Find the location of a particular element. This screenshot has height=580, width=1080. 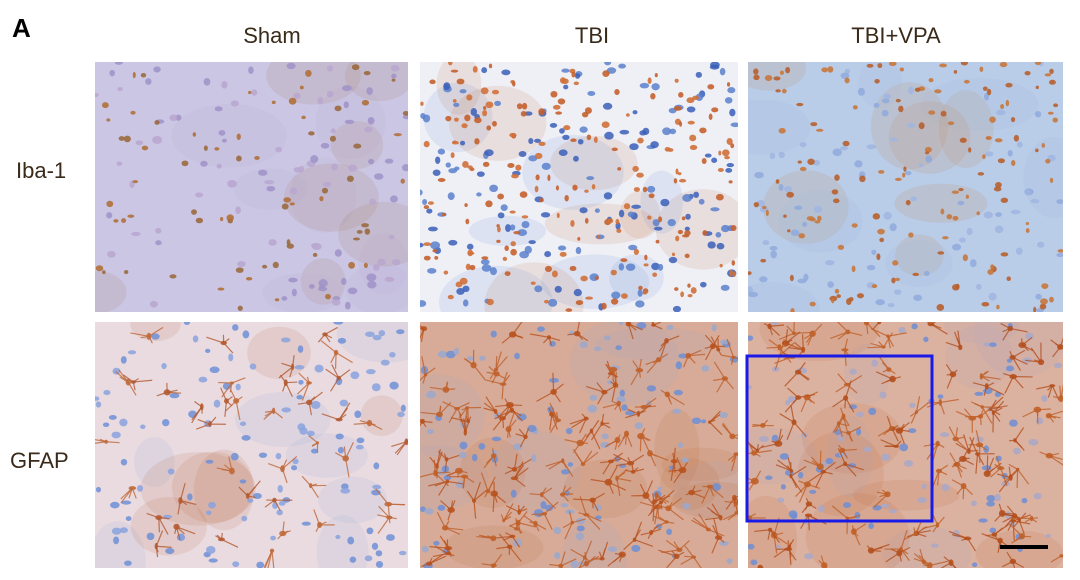

micrograph is located at coordinates (251, 187).